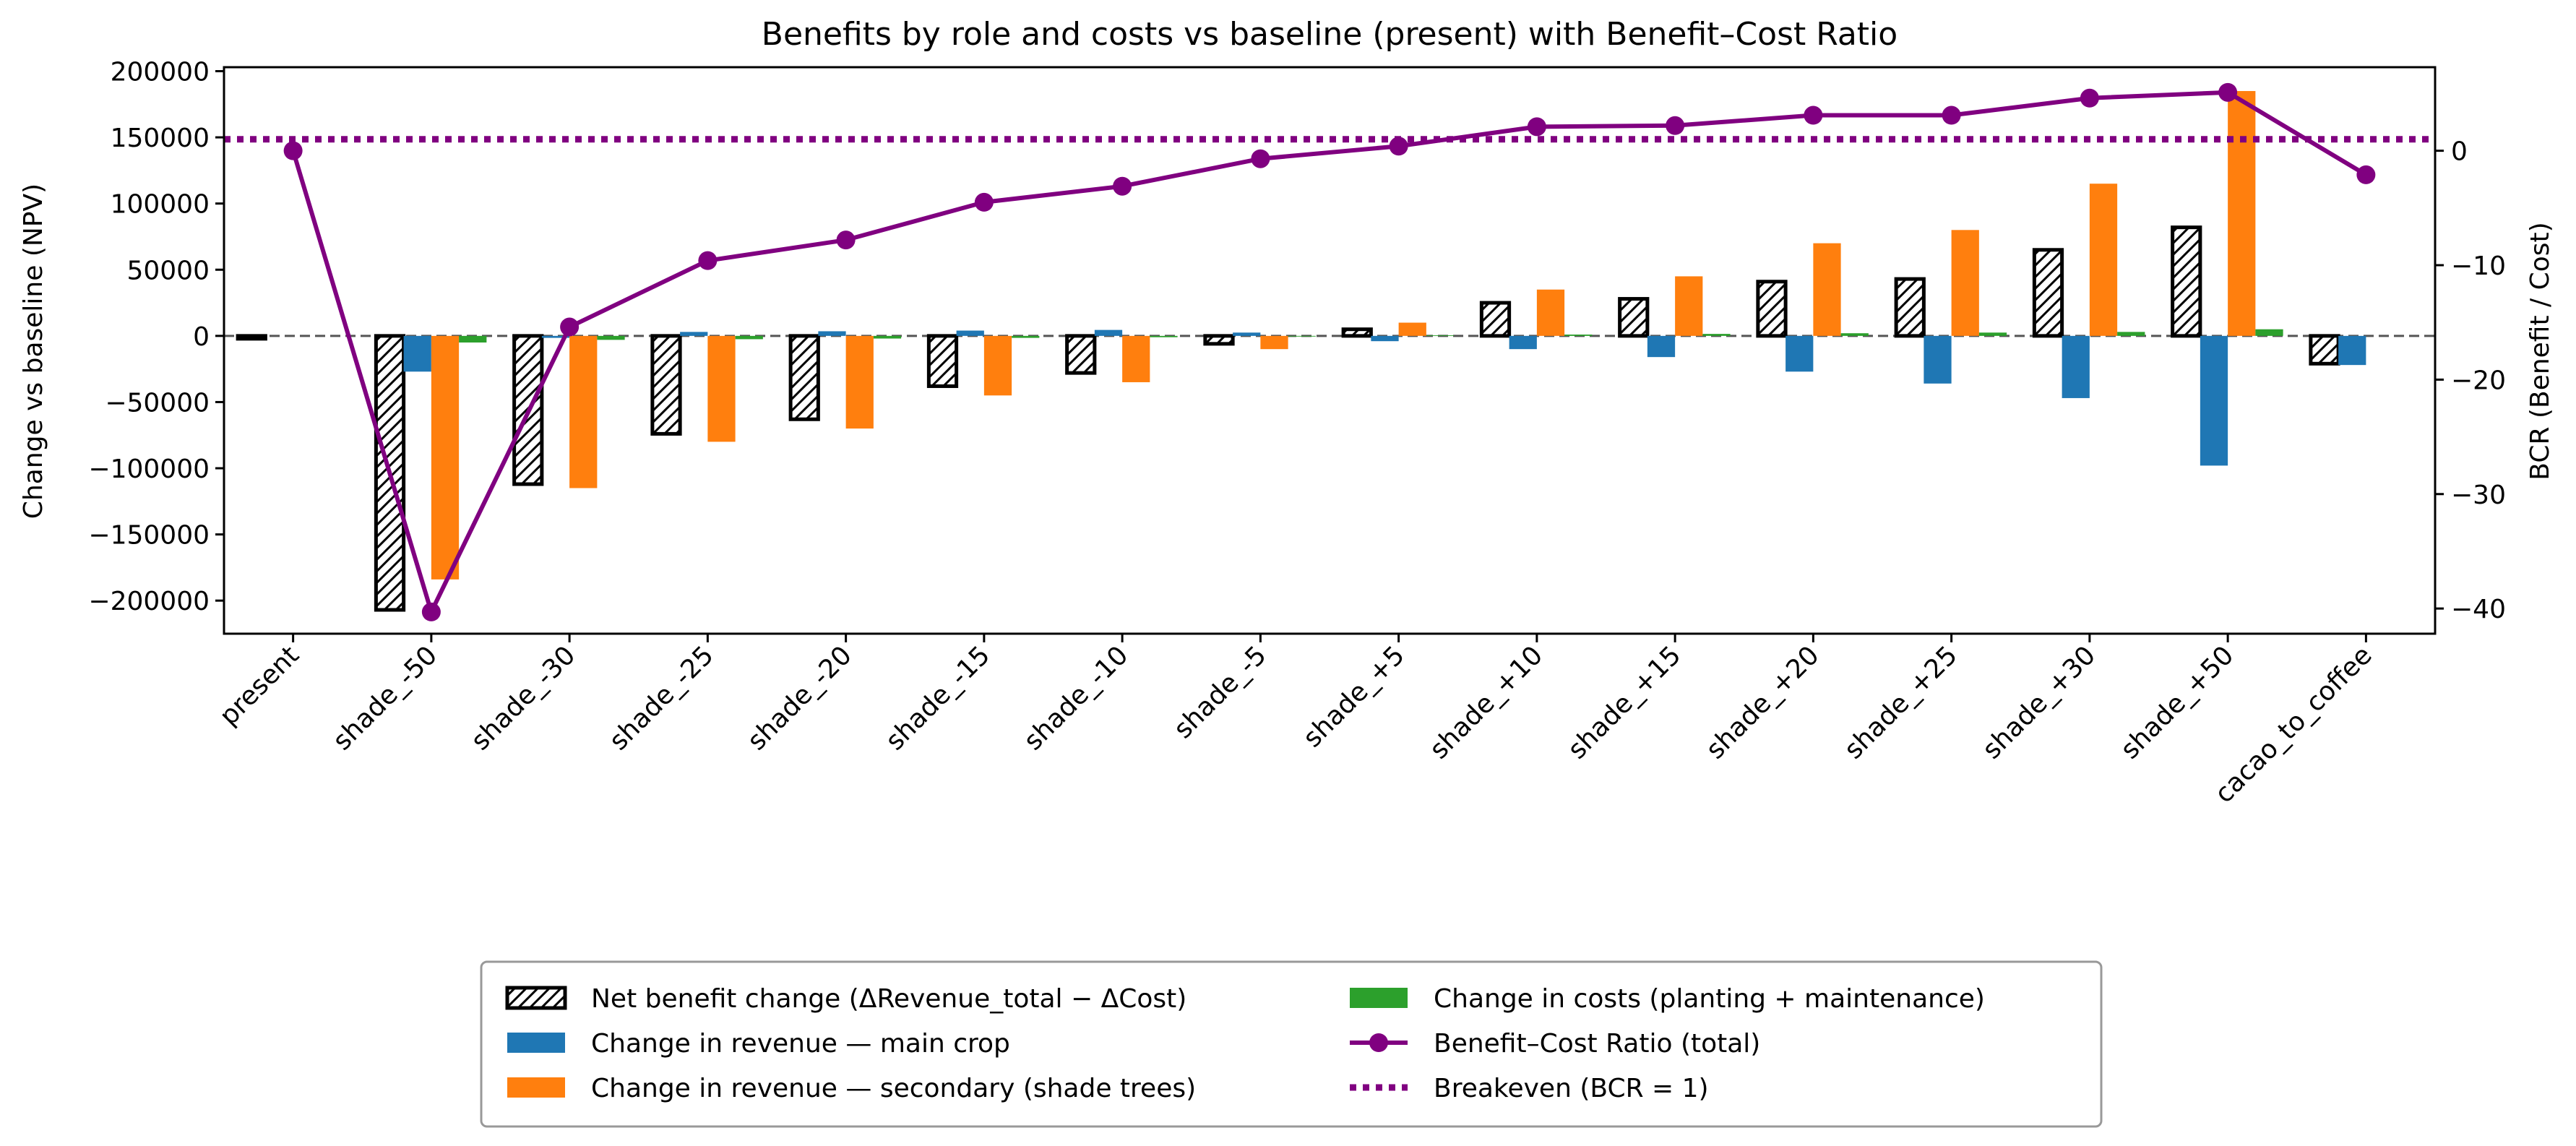 The height and width of the screenshot is (1146, 2576). I want to click on bar-net-benefit-shade_+20, so click(1772, 309).